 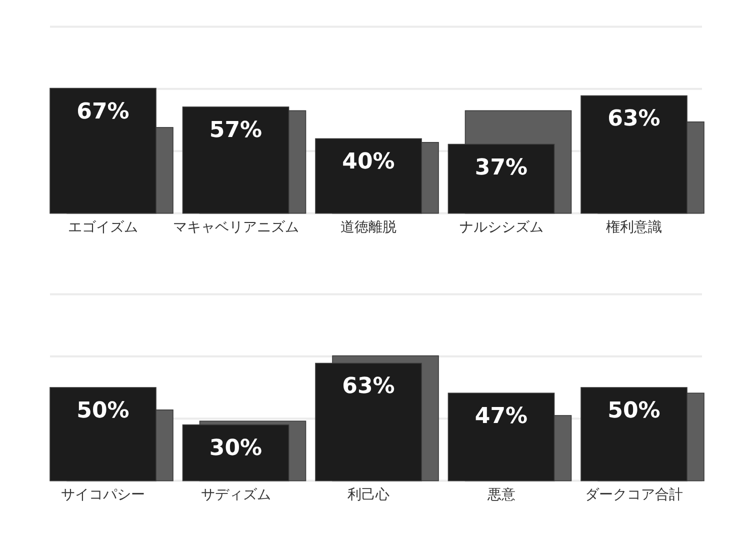 What do you see at coordinates (235, 494) in the screenshot?
I see `x-tick-label: サディズム` at bounding box center [235, 494].